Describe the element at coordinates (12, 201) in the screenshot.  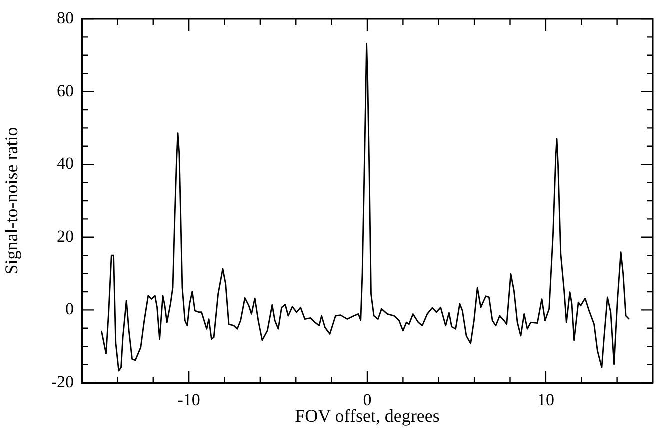
I see `y-axis-title: Signal-to-noise ratio` at that location.